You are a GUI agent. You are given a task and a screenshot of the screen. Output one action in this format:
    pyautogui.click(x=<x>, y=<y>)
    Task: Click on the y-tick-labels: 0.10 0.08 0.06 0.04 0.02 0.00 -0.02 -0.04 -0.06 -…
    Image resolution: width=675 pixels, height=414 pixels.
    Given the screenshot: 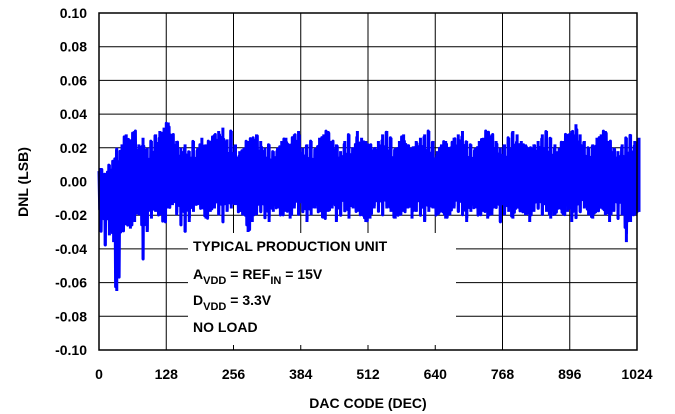 What is the action you would take?
    pyautogui.click(x=71, y=181)
    